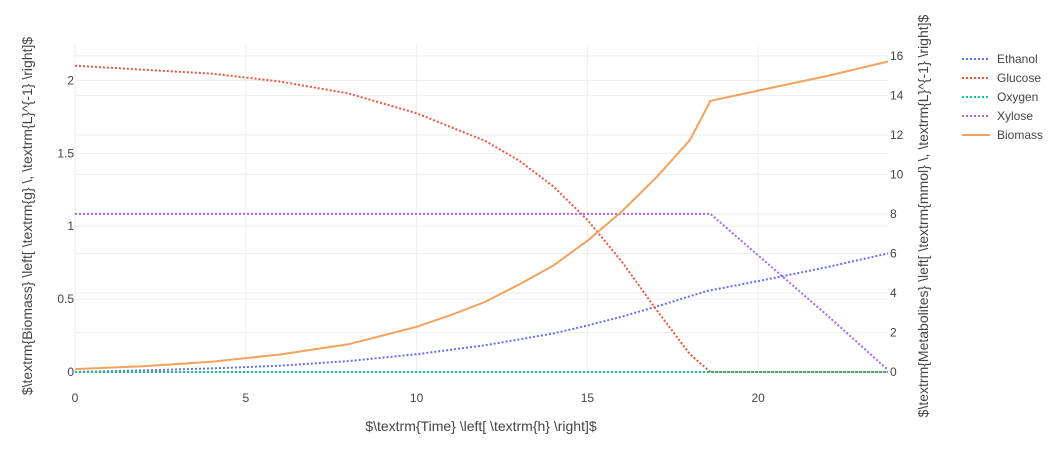  What do you see at coordinates (65, 153) in the screenshot?
I see `y-left-tick-label: 1.5` at bounding box center [65, 153].